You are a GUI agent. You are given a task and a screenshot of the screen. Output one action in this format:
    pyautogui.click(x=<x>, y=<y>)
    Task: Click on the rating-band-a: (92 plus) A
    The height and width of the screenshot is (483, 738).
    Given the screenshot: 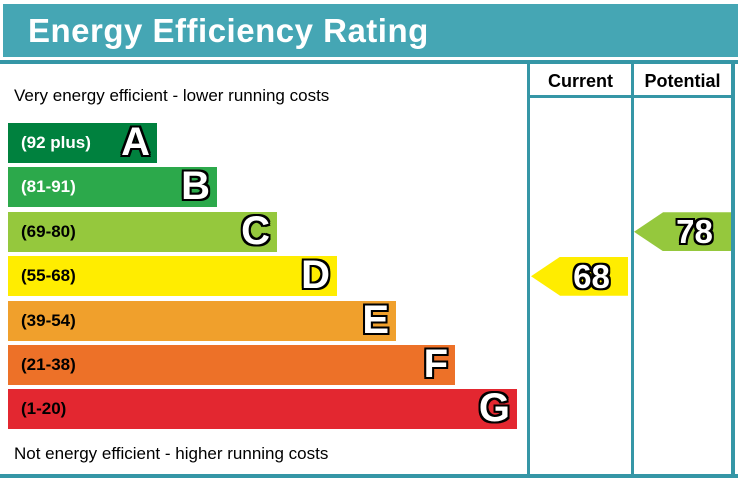 What is the action you would take?
    pyautogui.click(x=82, y=142)
    